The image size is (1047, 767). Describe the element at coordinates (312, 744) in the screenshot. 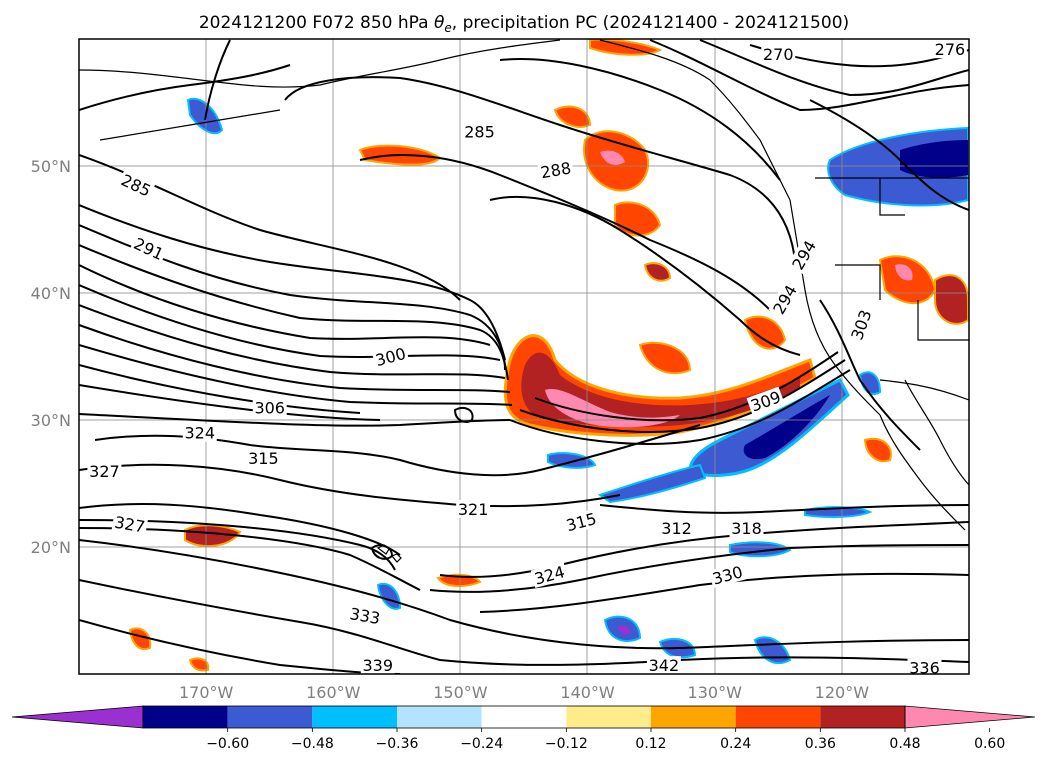

I see `colorbar-tick-label: −0.48` at that location.